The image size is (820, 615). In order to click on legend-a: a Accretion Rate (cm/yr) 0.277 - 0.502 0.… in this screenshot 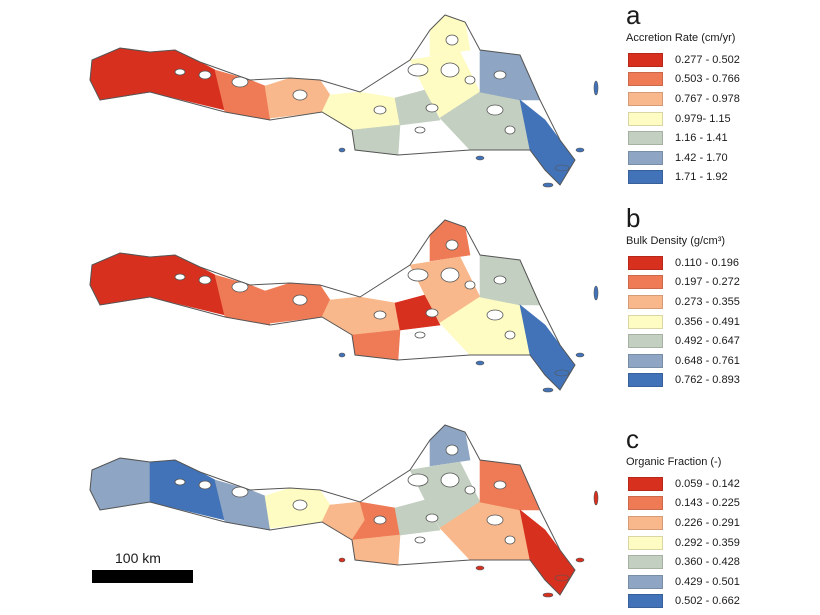, I will do `click(714, 94)`.